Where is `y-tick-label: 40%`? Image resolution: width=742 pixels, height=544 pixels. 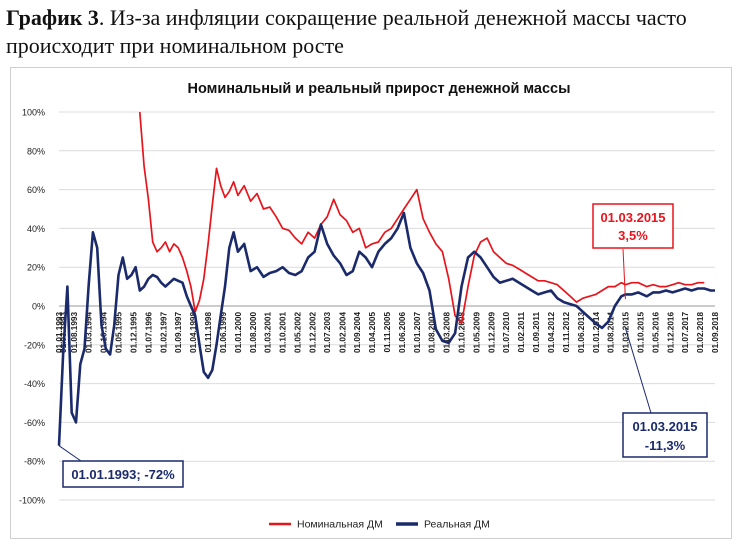 y-tick-label: 40% is located at coordinates (36, 229).